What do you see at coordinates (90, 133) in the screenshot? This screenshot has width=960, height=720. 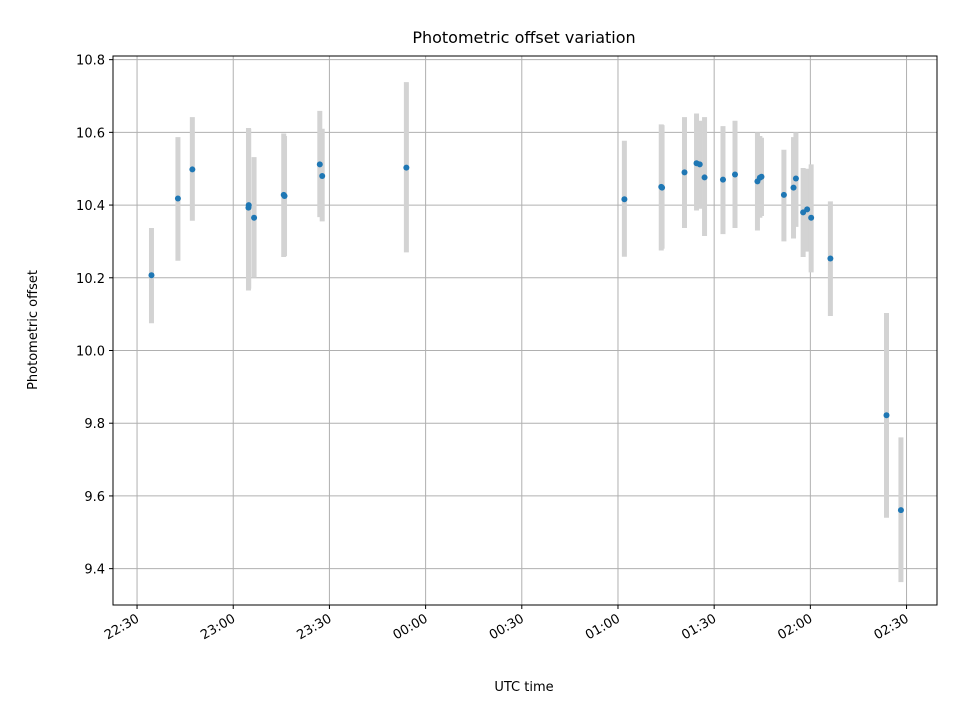 I see `y-tick-label: 10.6` at bounding box center [90, 133].